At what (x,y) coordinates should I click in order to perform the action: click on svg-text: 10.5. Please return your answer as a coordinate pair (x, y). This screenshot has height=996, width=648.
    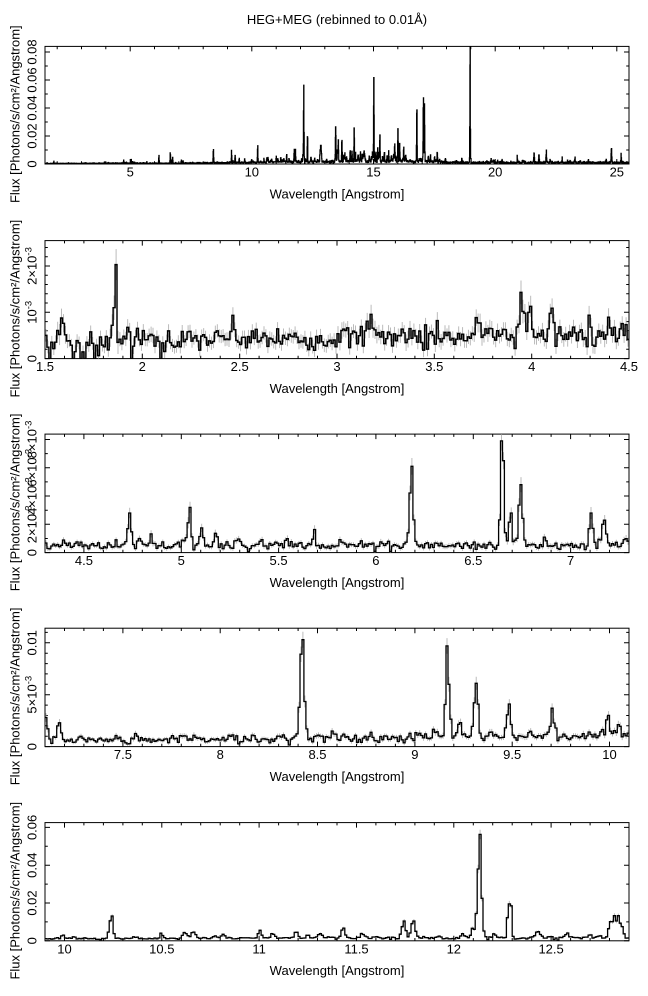
    Looking at the image, I should click on (161, 948).